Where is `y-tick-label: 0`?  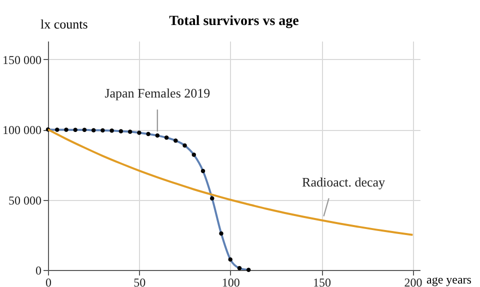 y-tick-label: 0 is located at coordinates (39, 271).